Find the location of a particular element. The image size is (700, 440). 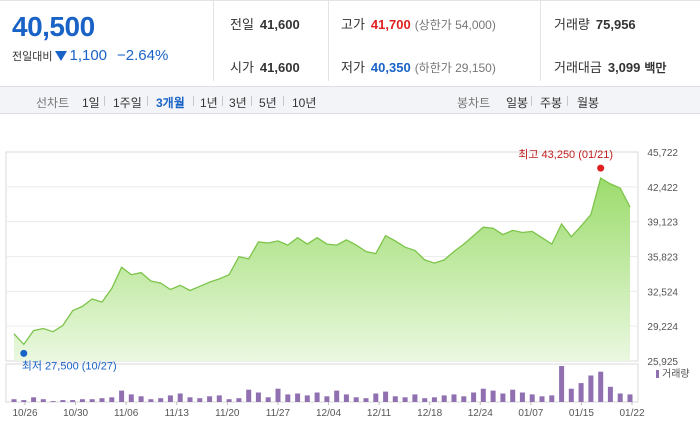

metric-low: 저가 40,350 (하한가 29,150) is located at coordinates (418, 66).